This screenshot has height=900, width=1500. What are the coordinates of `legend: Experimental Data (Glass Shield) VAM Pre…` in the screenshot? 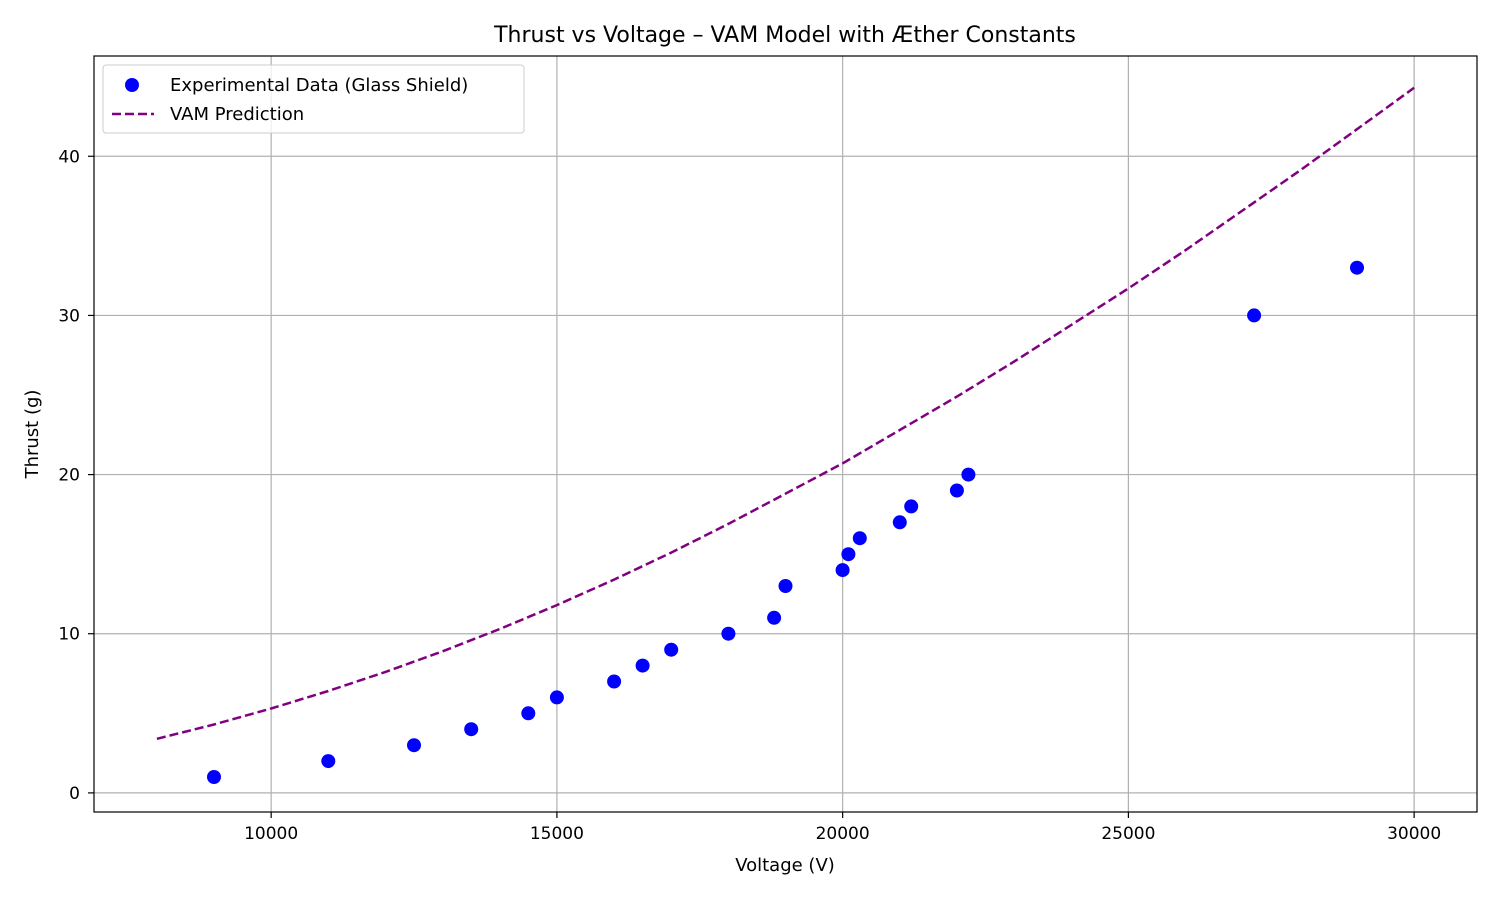 It's located at (313, 99).